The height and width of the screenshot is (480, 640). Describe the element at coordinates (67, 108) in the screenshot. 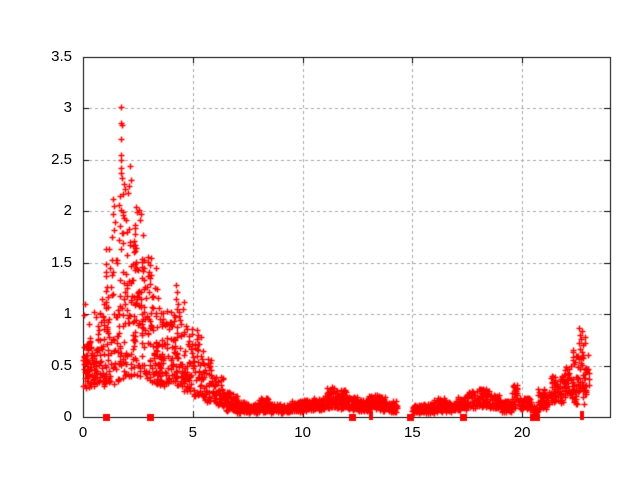

I see `y-tick-label: 3` at that location.